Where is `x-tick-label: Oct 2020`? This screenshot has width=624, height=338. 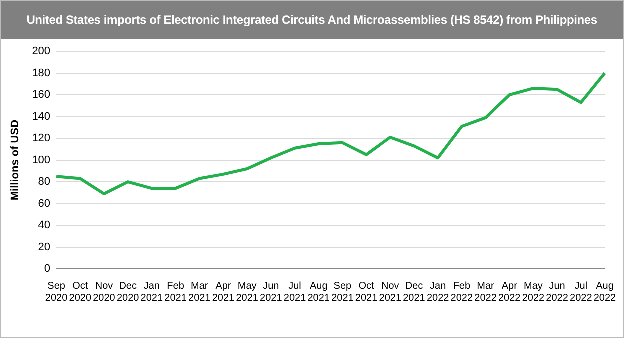
x-tick-label: Oct 2020 is located at coordinates (80, 292).